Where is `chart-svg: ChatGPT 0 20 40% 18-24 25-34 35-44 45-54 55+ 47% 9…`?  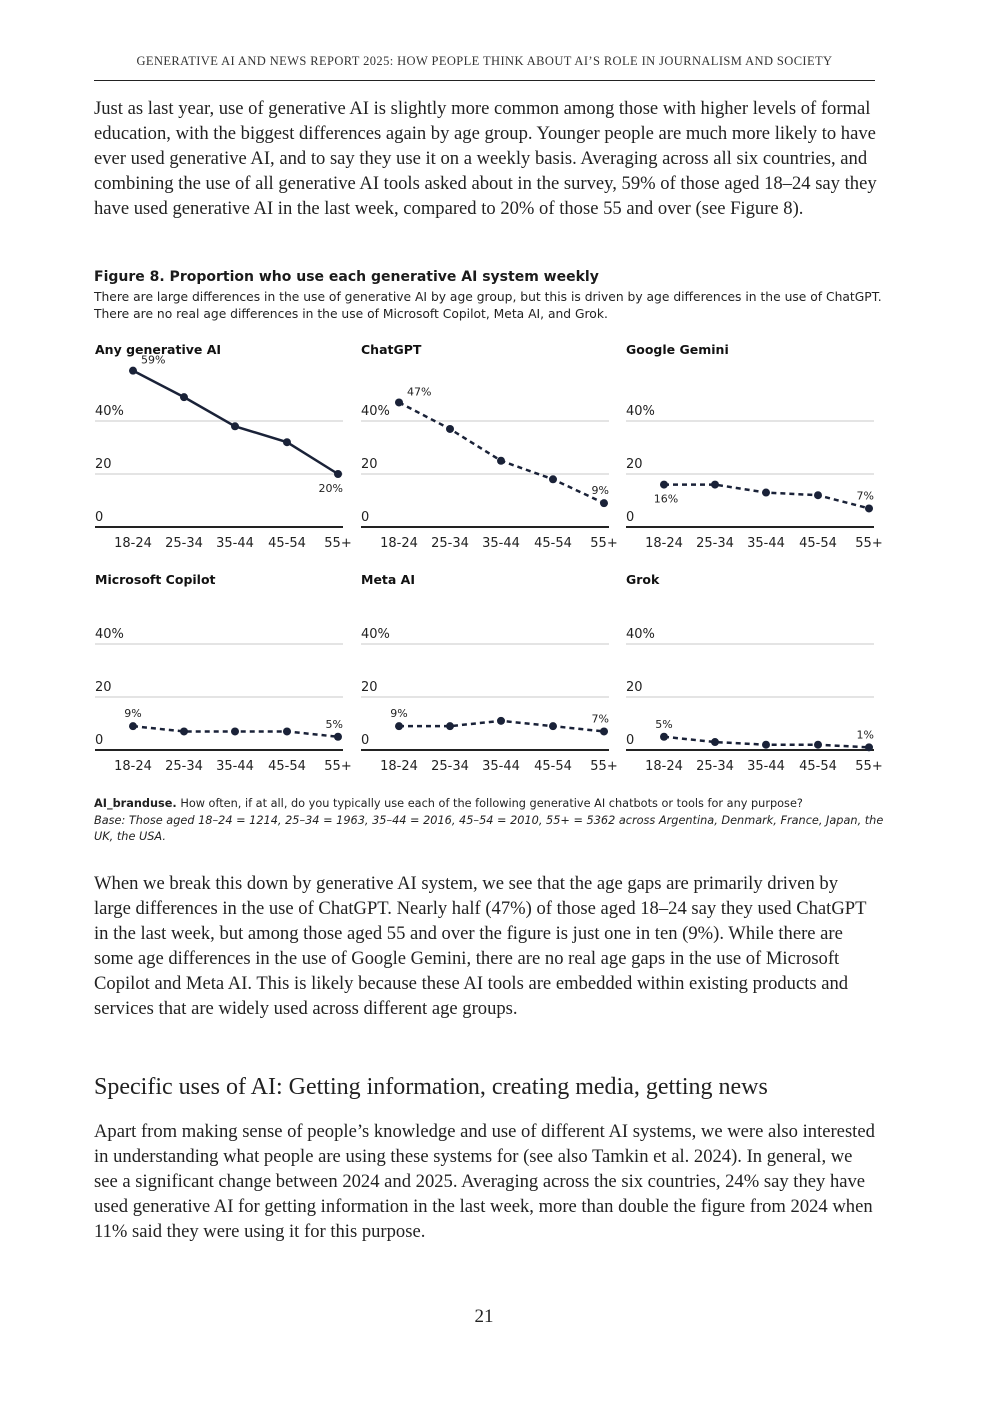 chart-svg: ChatGPT 0 20 40% 18-24 25-34 35-44 45-54 55+ 47% 9… is located at coordinates (489, 446).